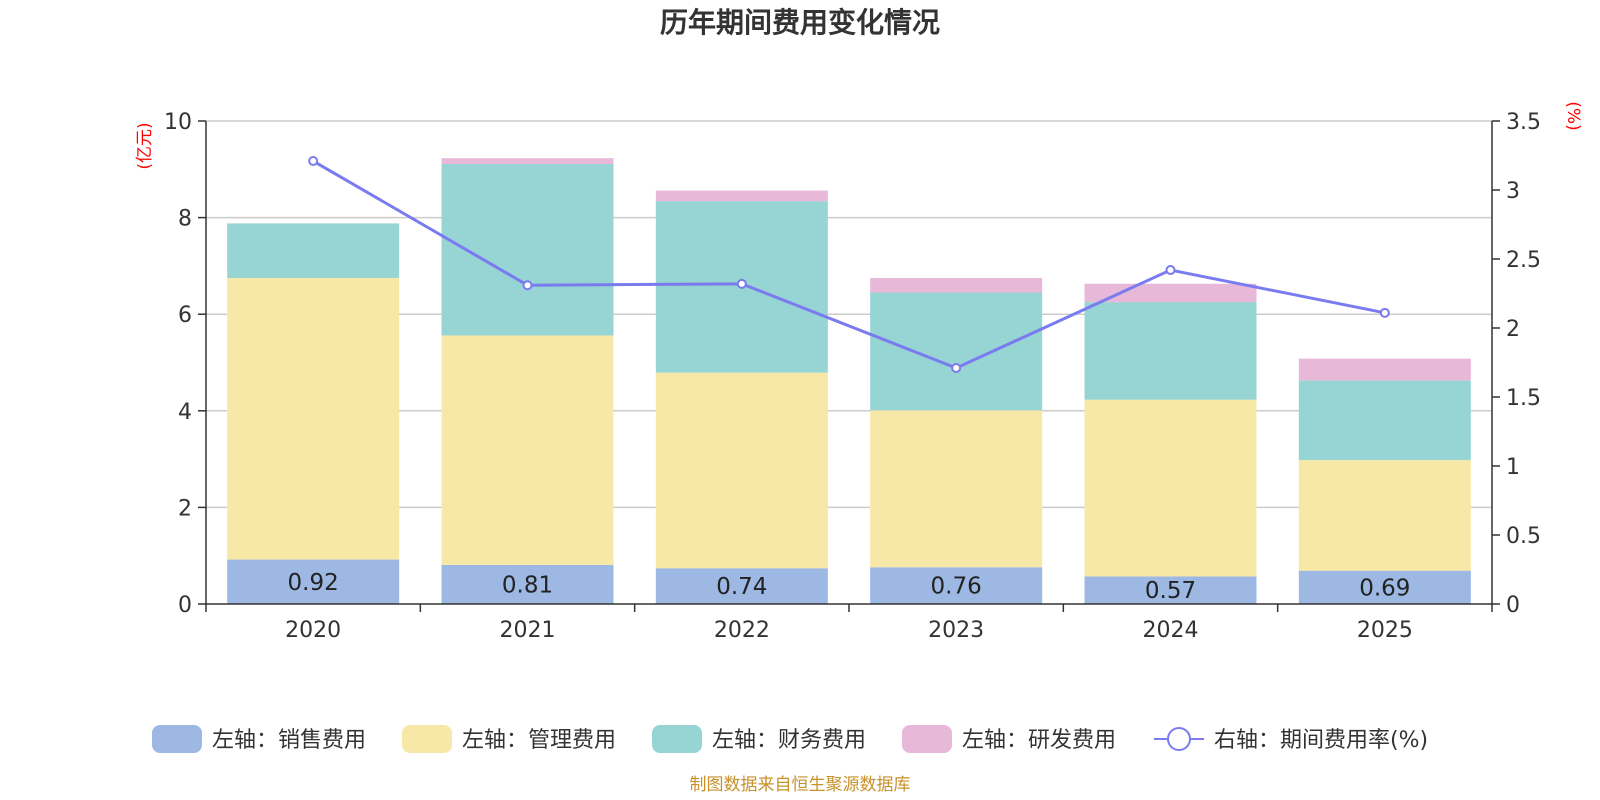 This screenshot has height=800, width=1600. What do you see at coordinates (1523, 260) in the screenshot?
I see `right-tick-label: 2.5` at bounding box center [1523, 260].